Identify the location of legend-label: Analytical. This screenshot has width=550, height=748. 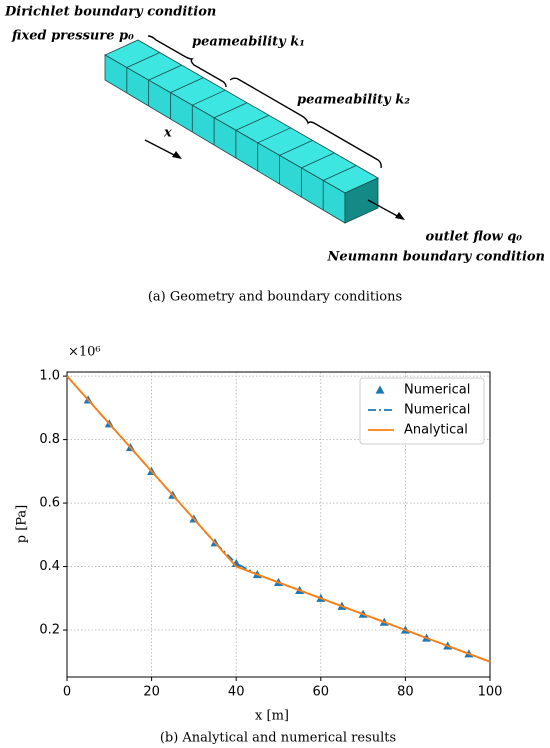
(436, 430).